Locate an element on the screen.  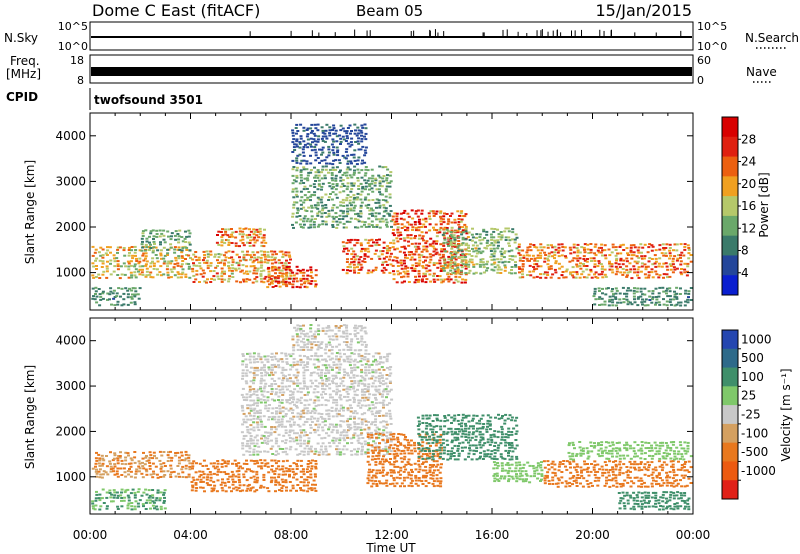
nave-tick-top: 60 is located at coordinates (704, 60).